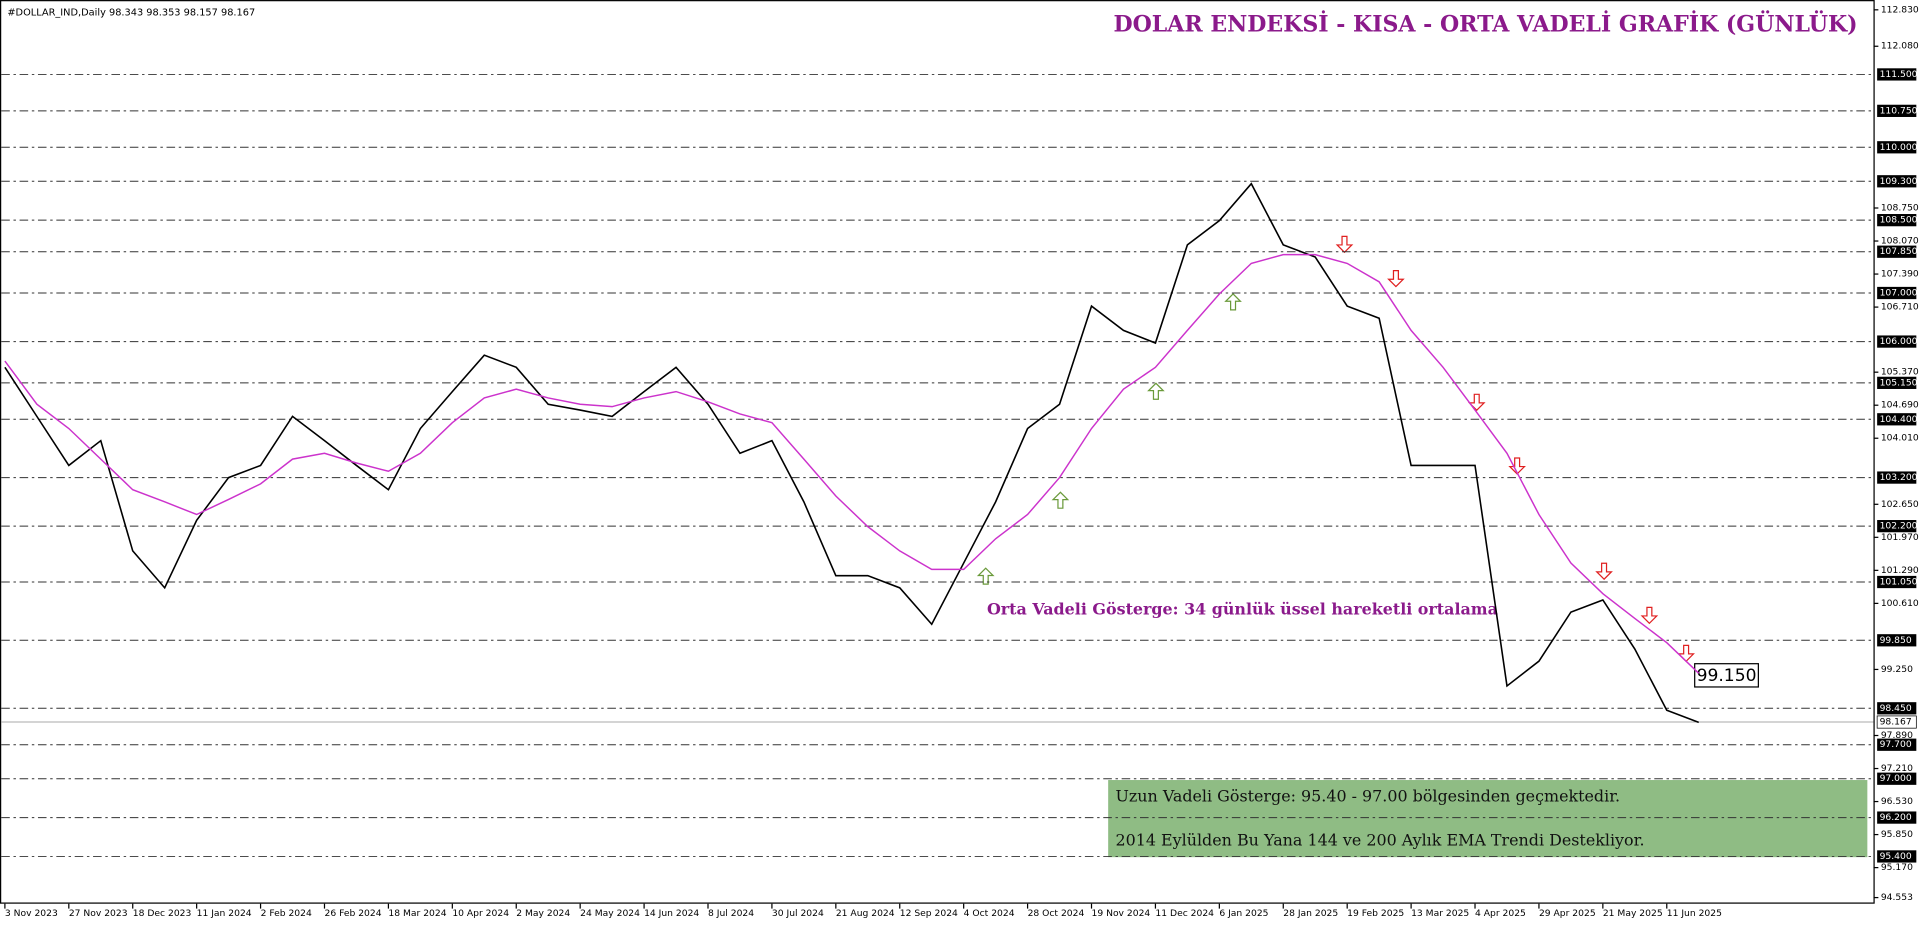 This screenshot has width=1920, height=927. I want to click on x-tick-label: 29 Apr 2025, so click(1567, 913).